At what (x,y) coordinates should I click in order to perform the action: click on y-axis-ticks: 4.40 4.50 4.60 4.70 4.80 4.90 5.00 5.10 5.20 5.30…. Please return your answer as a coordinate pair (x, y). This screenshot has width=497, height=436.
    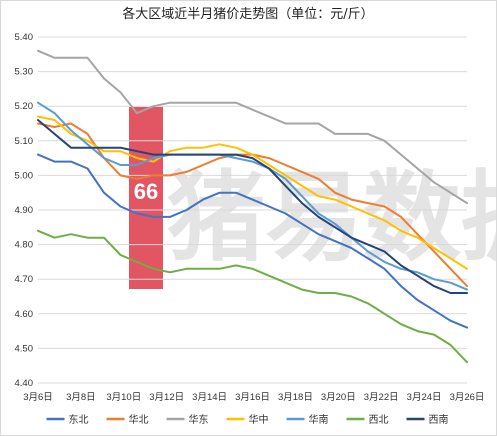
    Looking at the image, I should click on (24, 210).